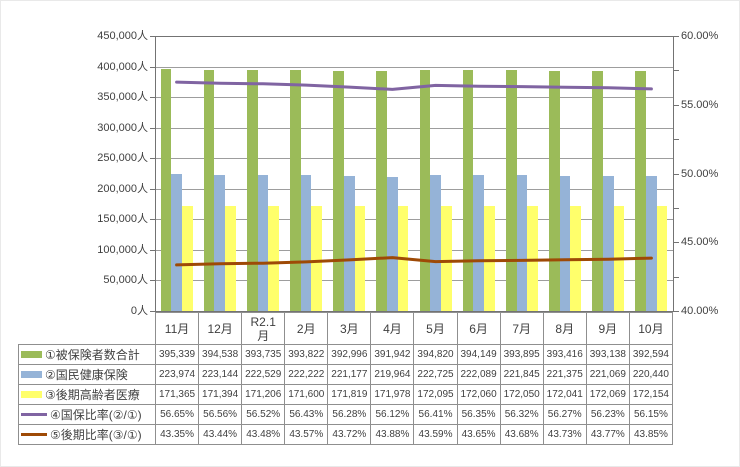  What do you see at coordinates (564, 434) in the screenshot?
I see `value-cell: 43.73%` at bounding box center [564, 434].